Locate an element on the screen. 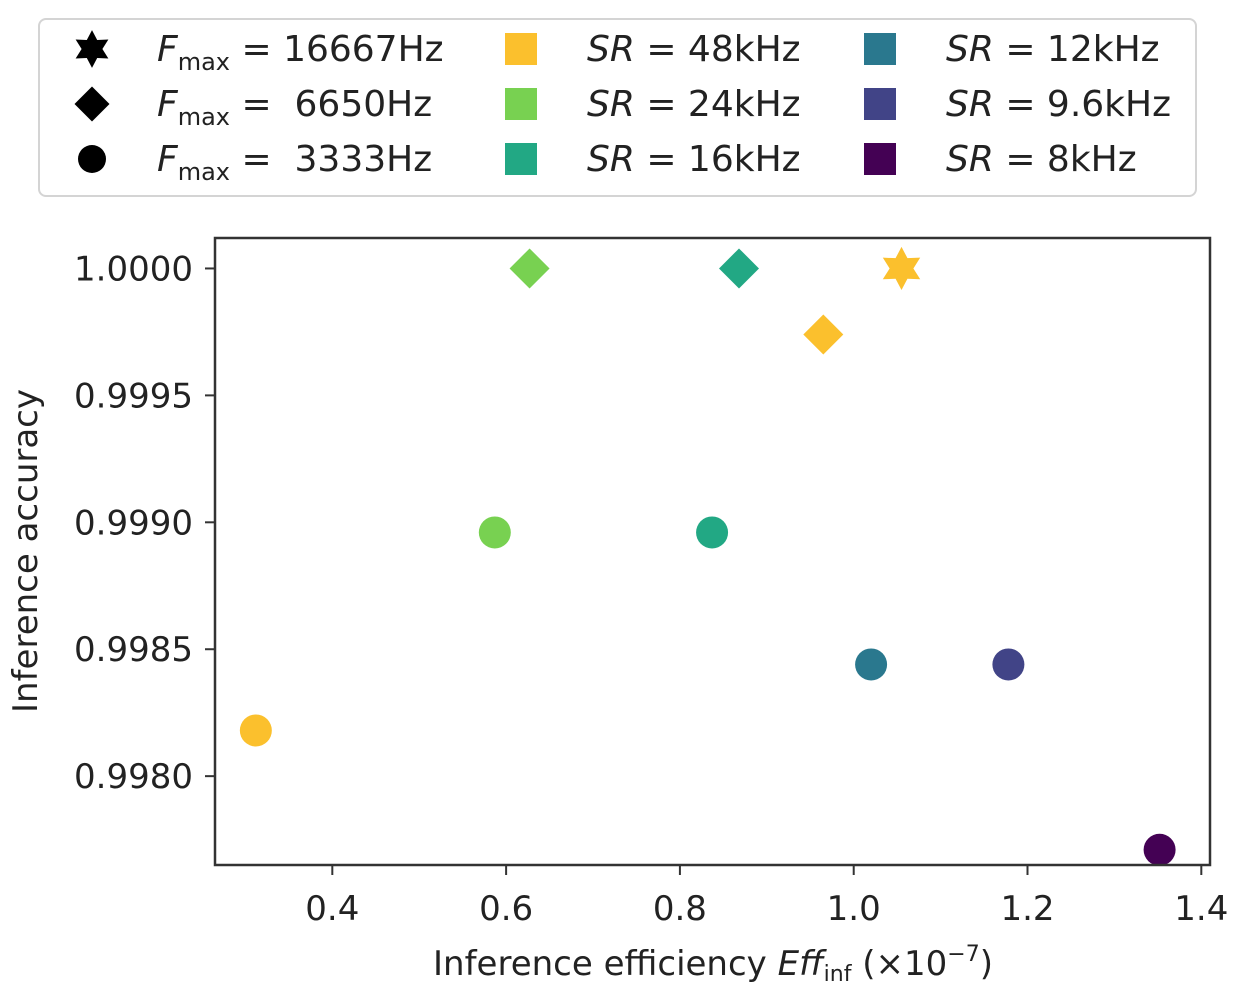  x-axis-title: Inference efficiency Effinf (×10−7) is located at coordinates (713, 964).